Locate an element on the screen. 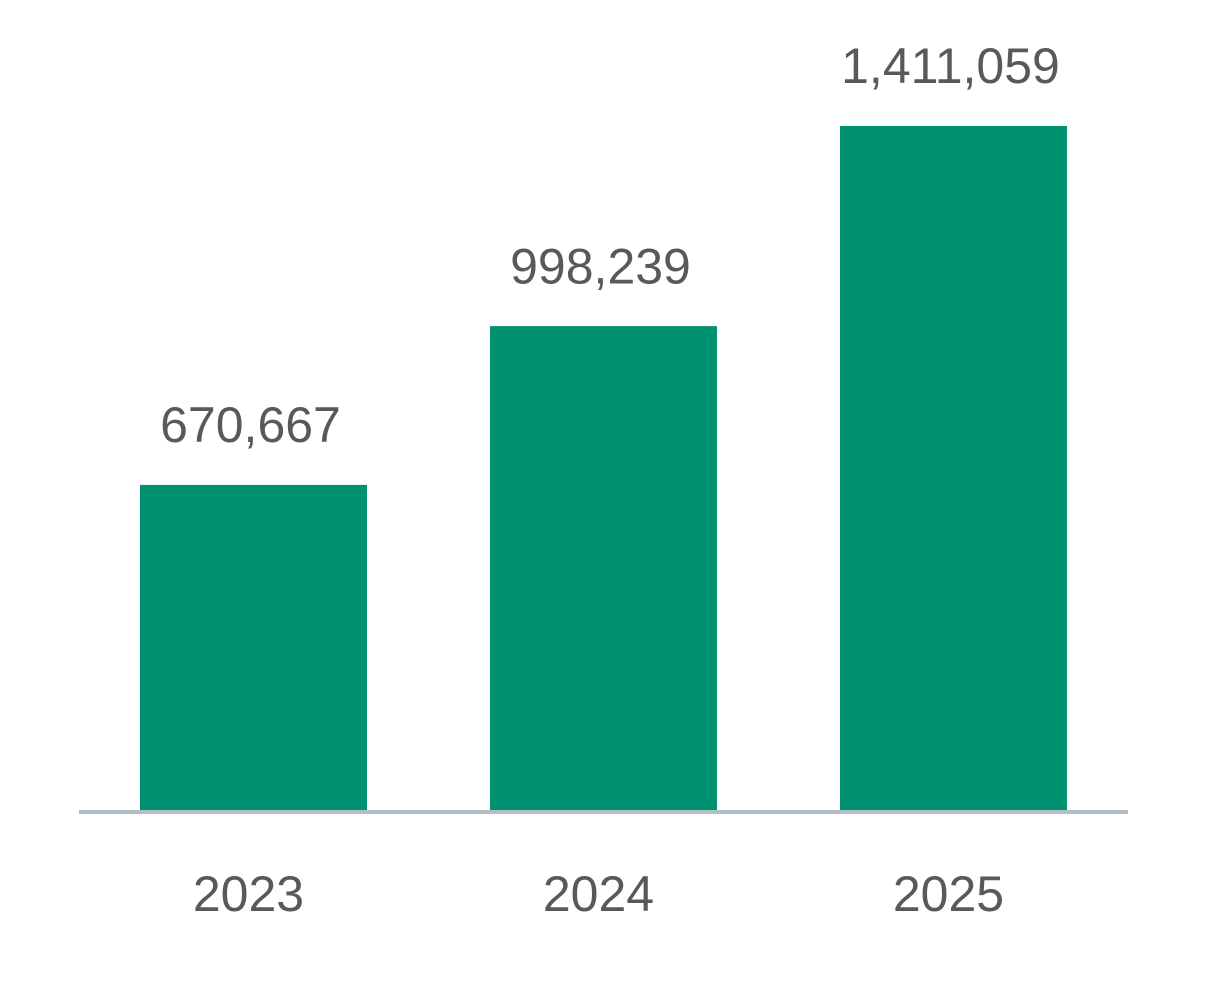 The height and width of the screenshot is (1002, 1206). x-tick-label: 2024 is located at coordinates (598, 894).